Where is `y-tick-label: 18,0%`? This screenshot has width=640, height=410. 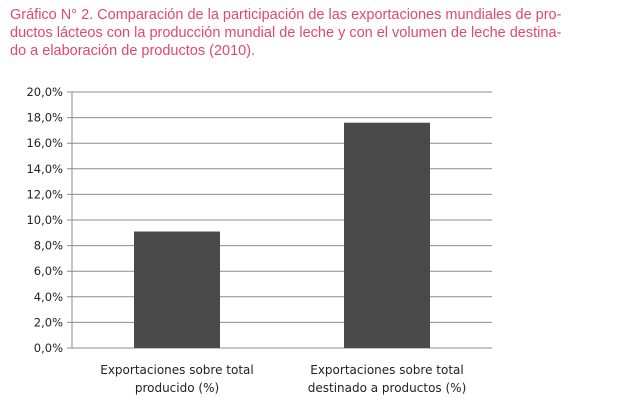 y-tick-label: 18,0% is located at coordinates (44, 118).